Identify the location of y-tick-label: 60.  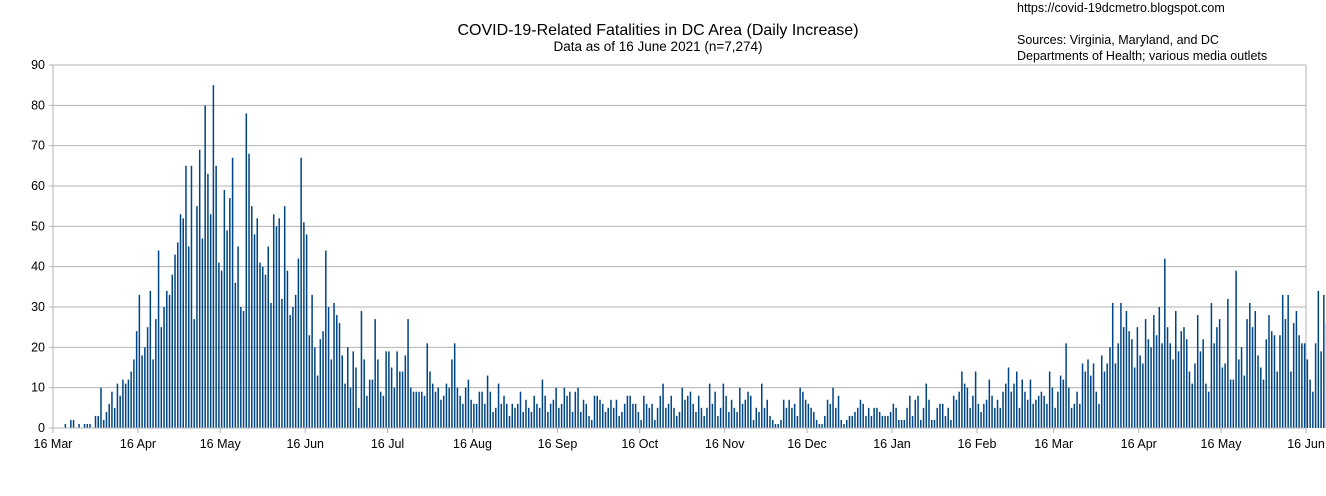
(38, 186).